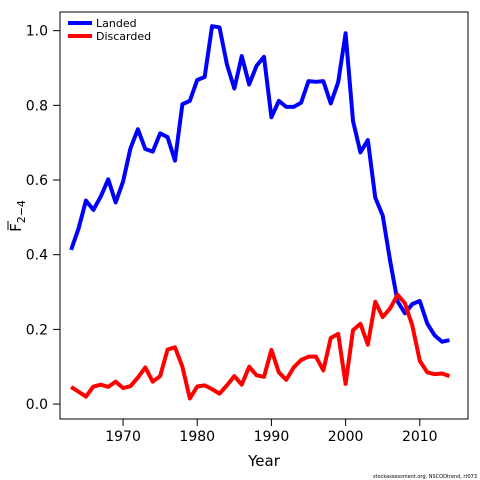 The image size is (480, 480). What do you see at coordinates (116, 23) in the screenshot?
I see `legend-label-landed: Landed` at bounding box center [116, 23].